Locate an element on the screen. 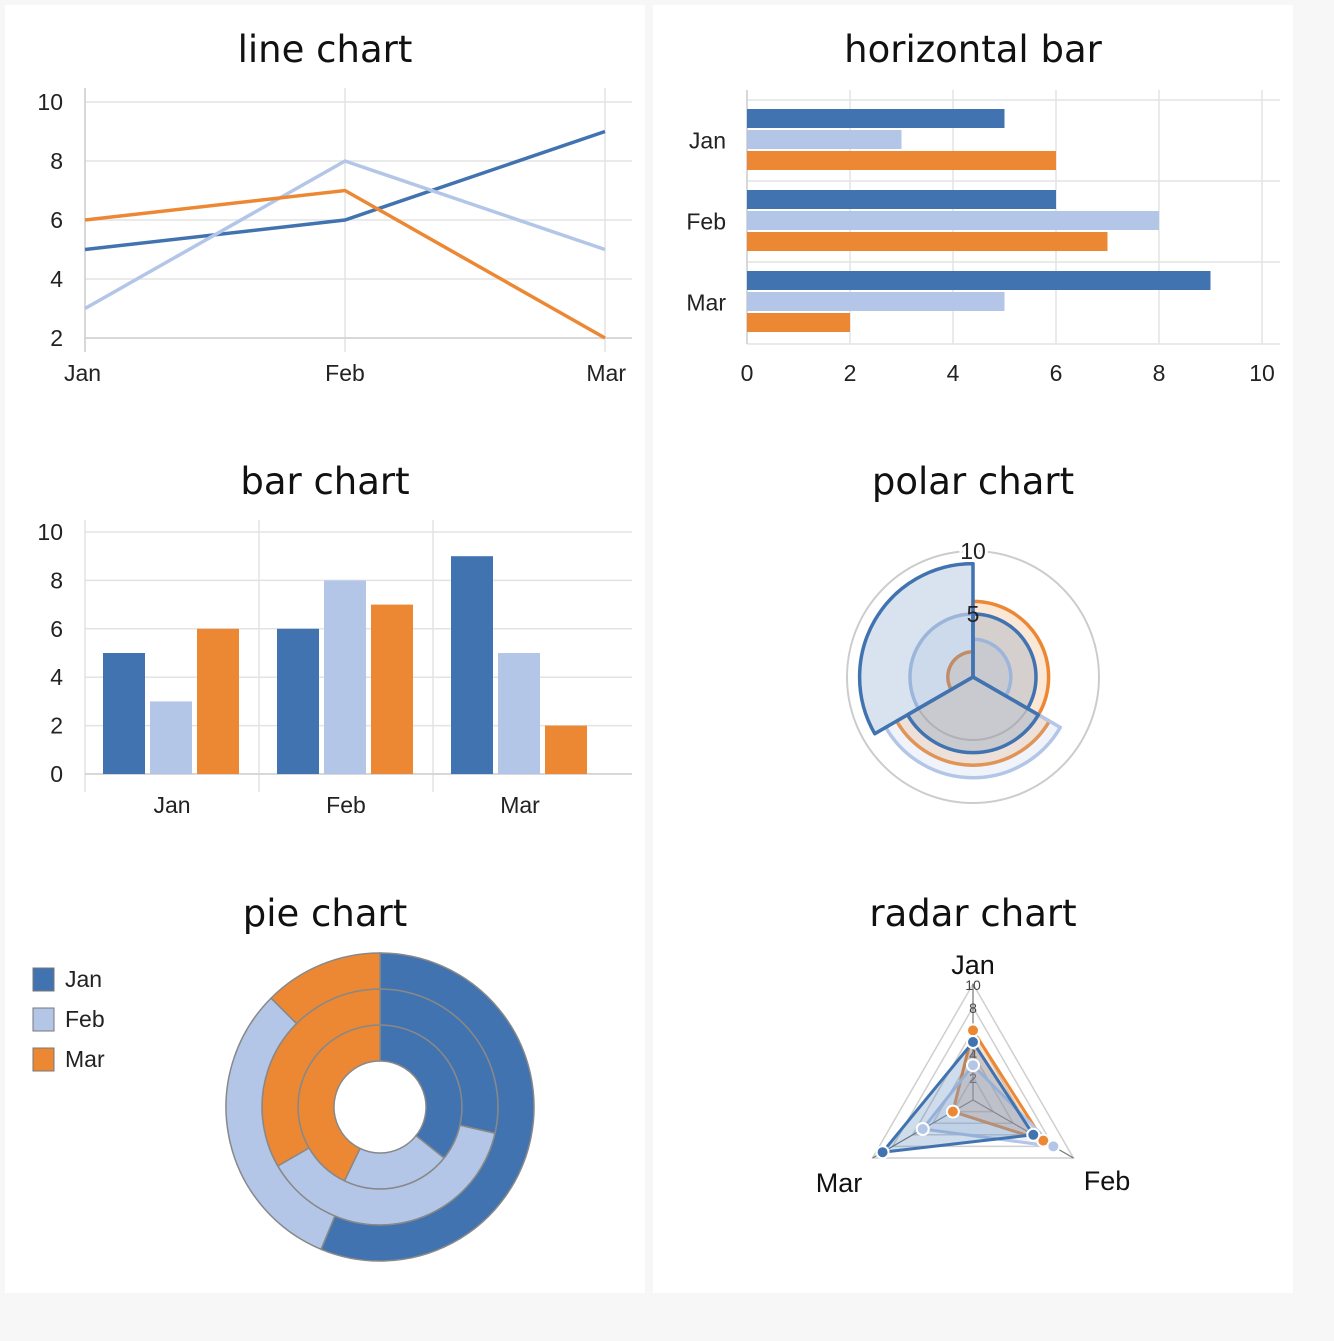 The width and height of the screenshot is (1334, 1341). polar-tick-label: 10 is located at coordinates (973, 551).